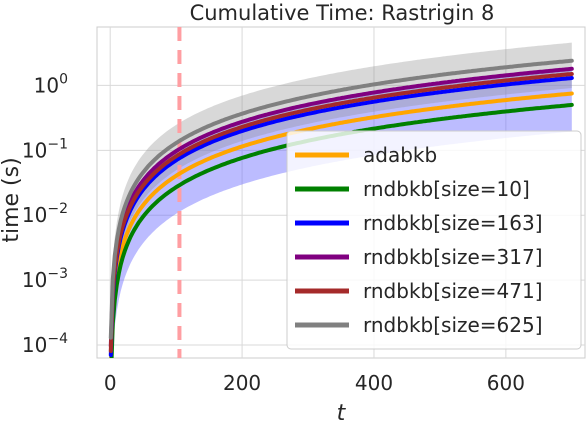 This screenshot has width=586, height=426. I want to click on x-tick-label: 400, so click(374, 383).